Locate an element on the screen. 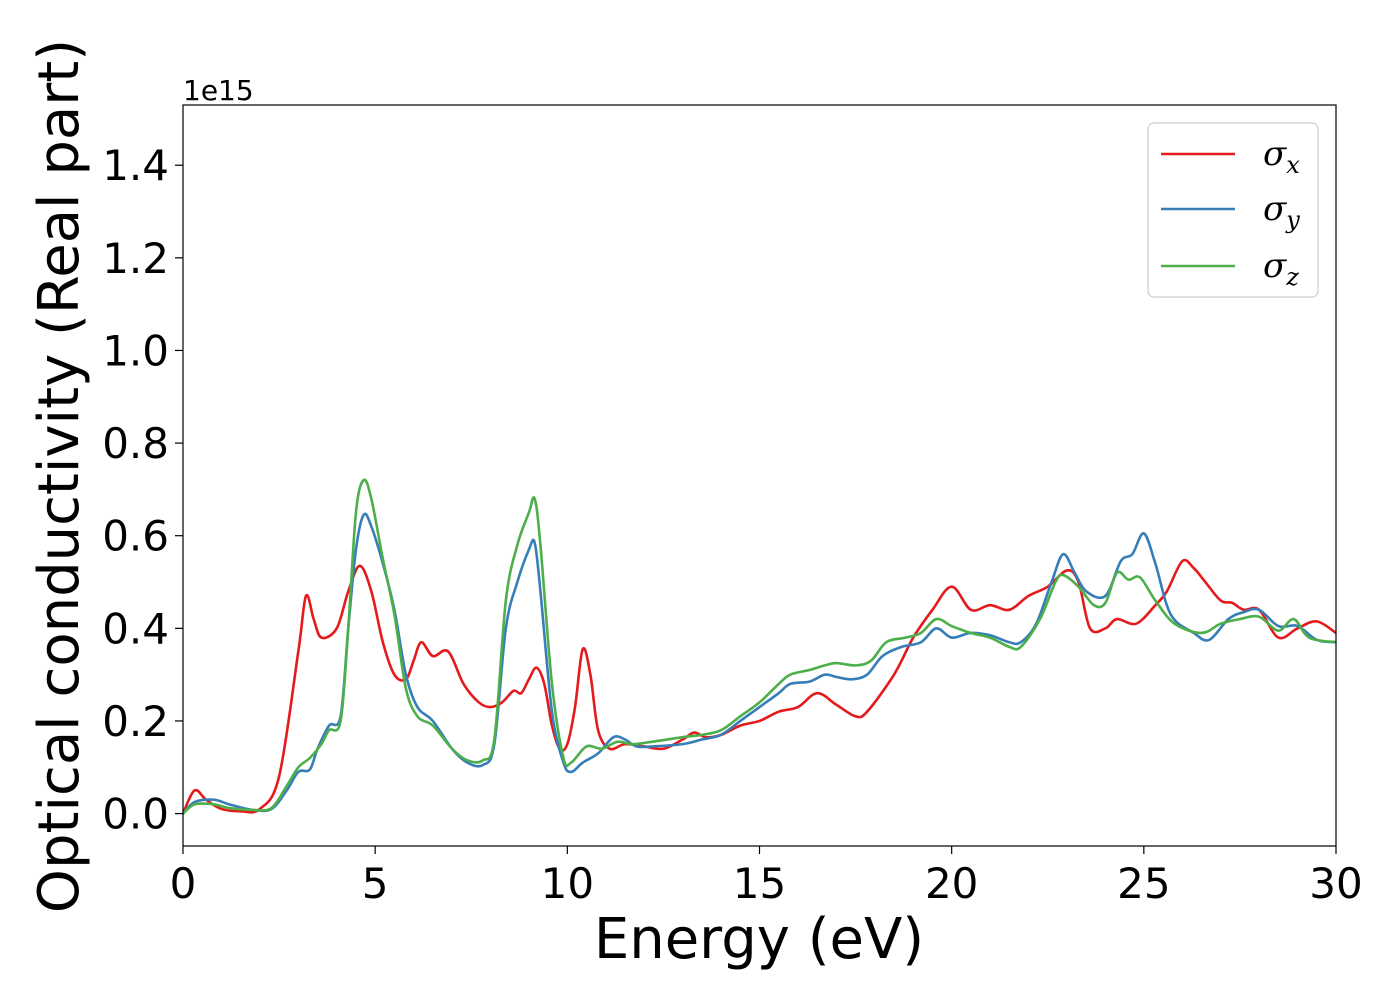 The width and height of the screenshot is (1400, 1000). legend-label-x: σx is located at coordinates (1281, 156).